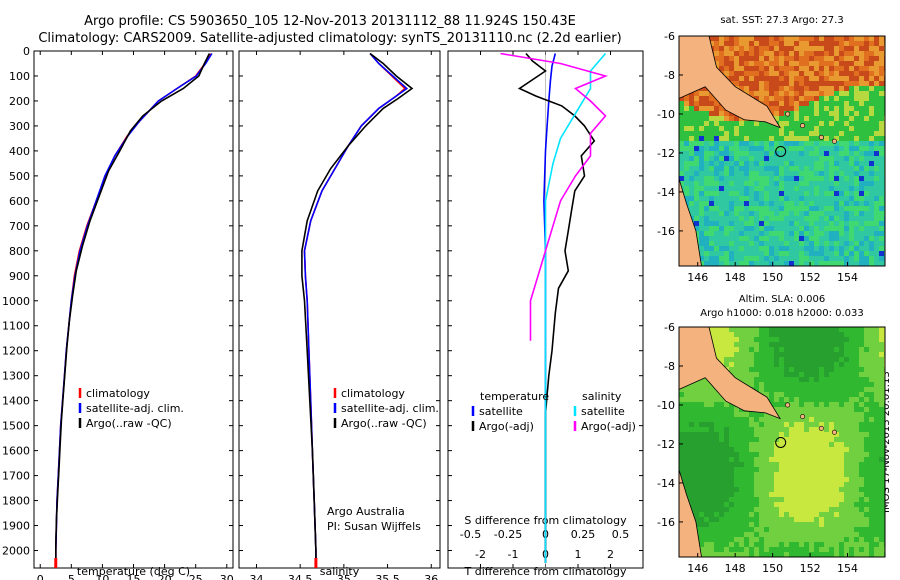 The image size is (900, 580). I want to click on x-tick-label: 152, so click(810, 568).